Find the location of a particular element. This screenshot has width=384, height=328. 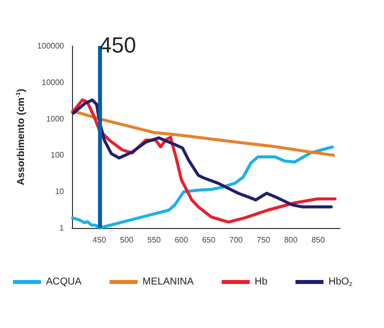

x-tick-label: 450 is located at coordinates (99, 240).